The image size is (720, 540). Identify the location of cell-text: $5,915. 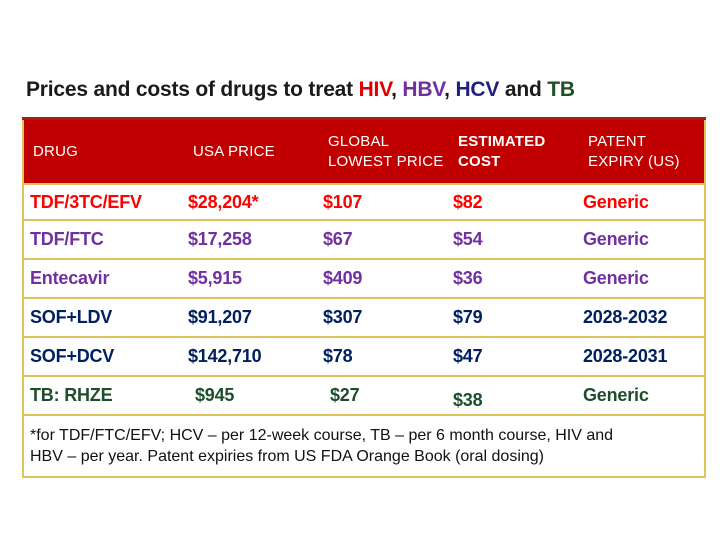
(215, 278).